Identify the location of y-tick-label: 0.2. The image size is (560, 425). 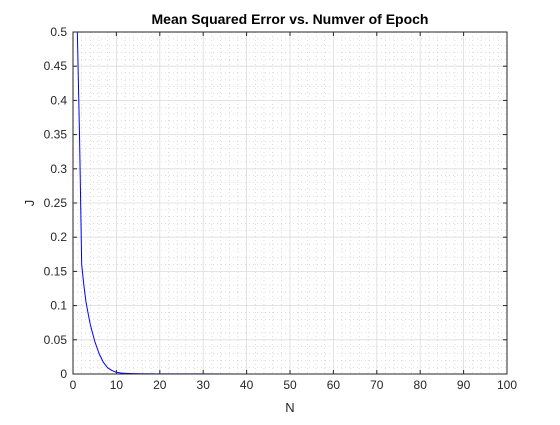
(58, 237).